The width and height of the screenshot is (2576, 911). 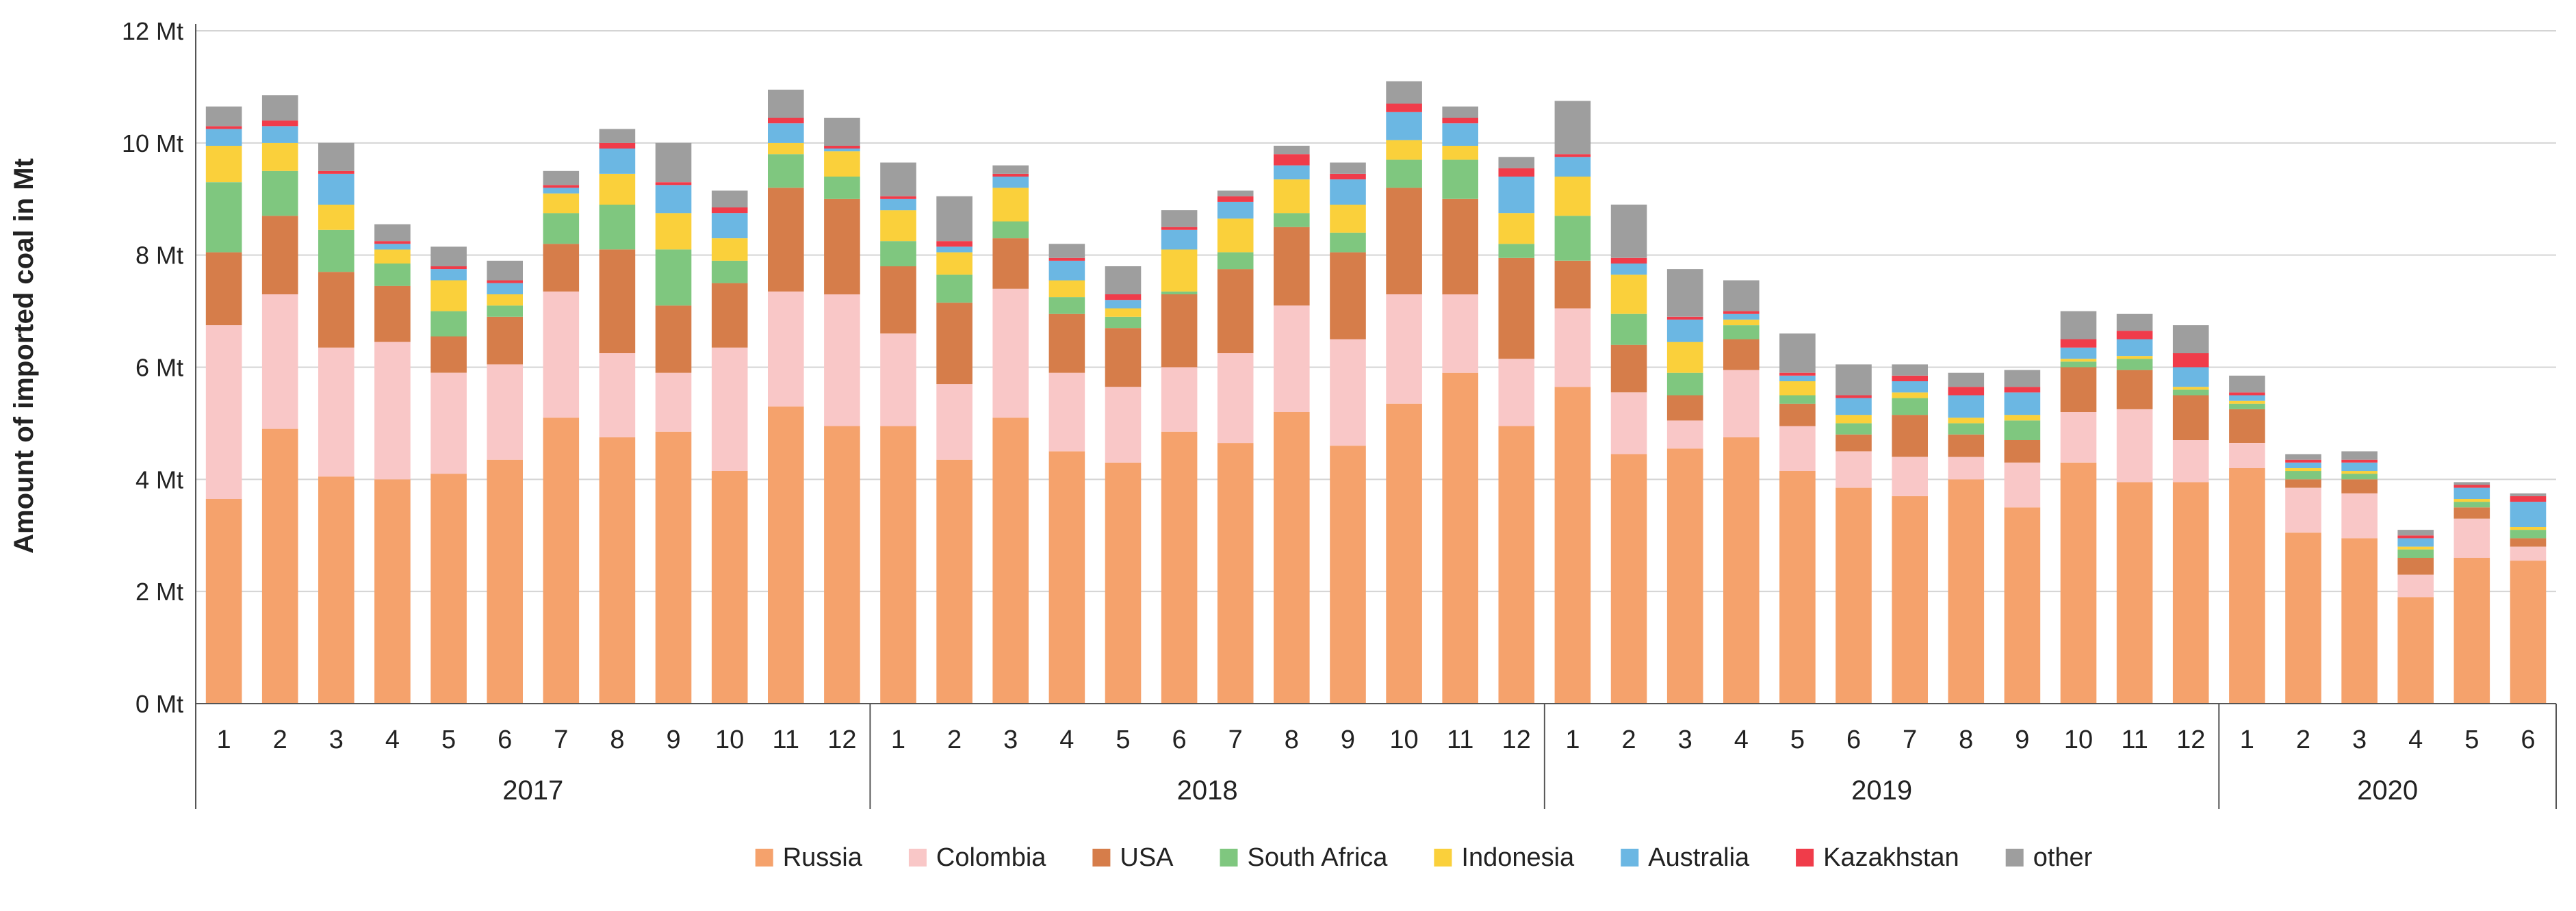 What do you see at coordinates (532, 790) in the screenshot?
I see `year-label: 2017` at bounding box center [532, 790].